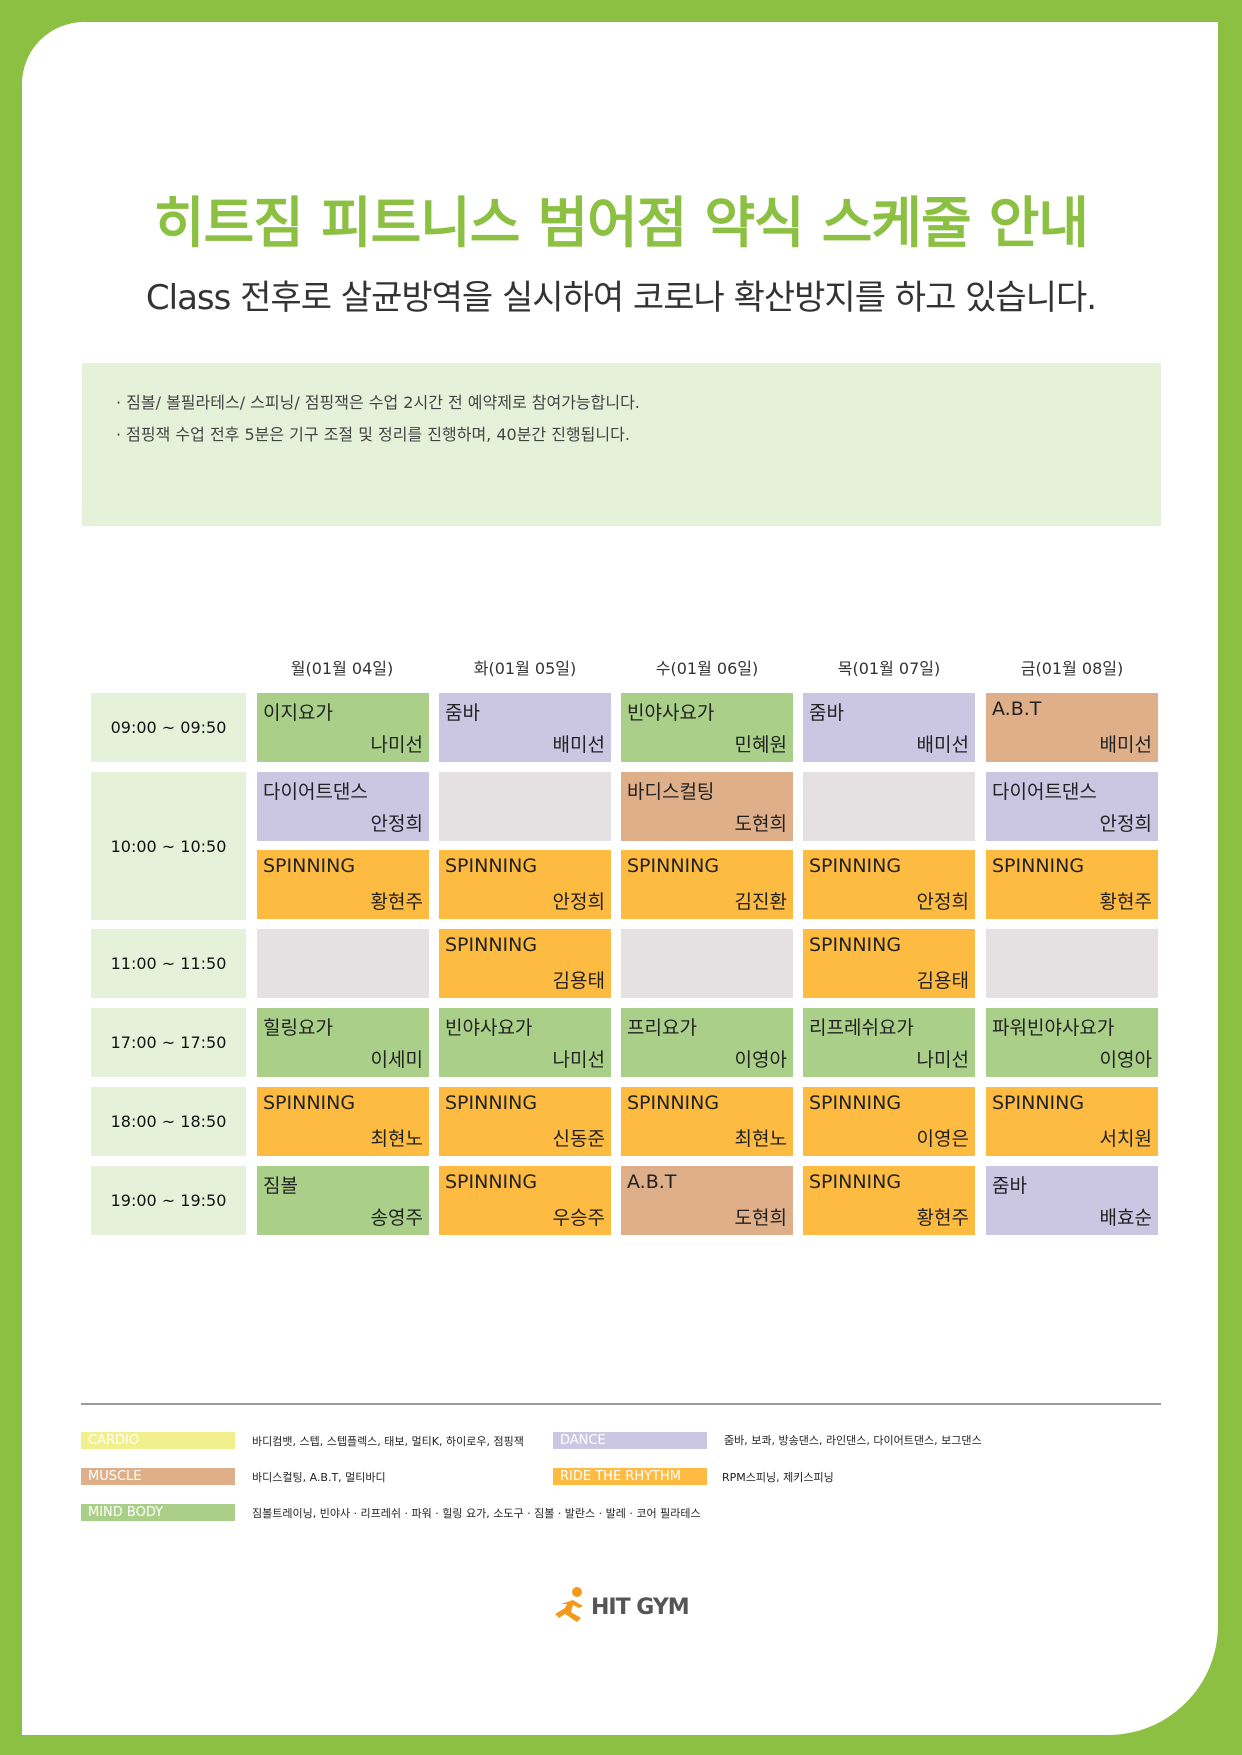  Describe the element at coordinates (889, 1121) in the screenshot. I see `class-cell: SPINNING 이영은` at that location.